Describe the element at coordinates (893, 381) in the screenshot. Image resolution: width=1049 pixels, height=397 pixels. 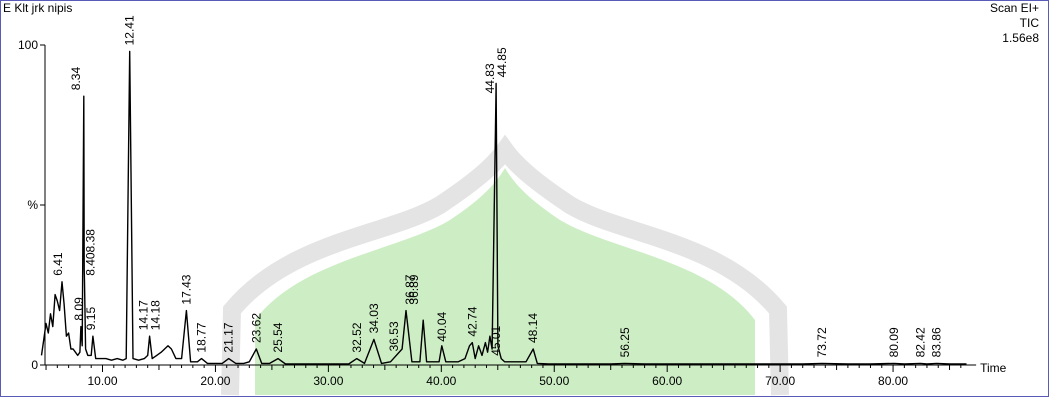
I see `x-tick-label: 80.00` at that location.